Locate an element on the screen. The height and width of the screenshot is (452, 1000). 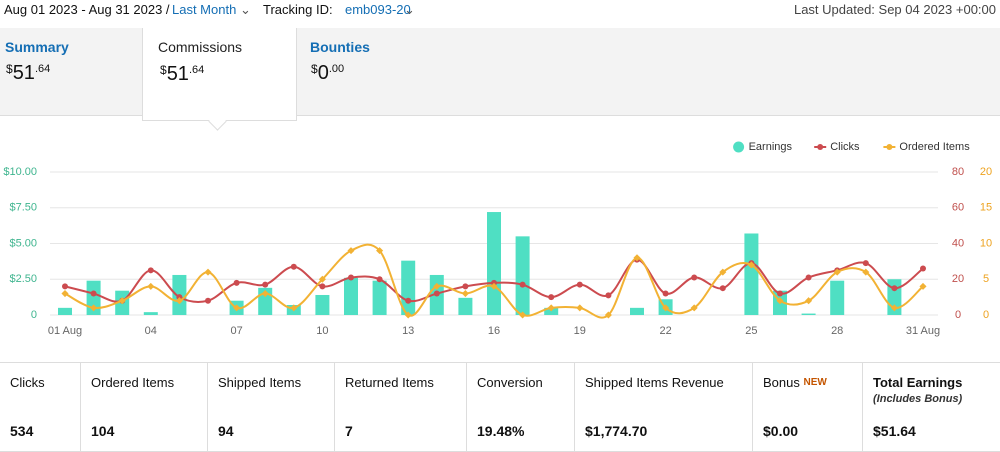
legend-swatch is located at coordinates (739, 147).